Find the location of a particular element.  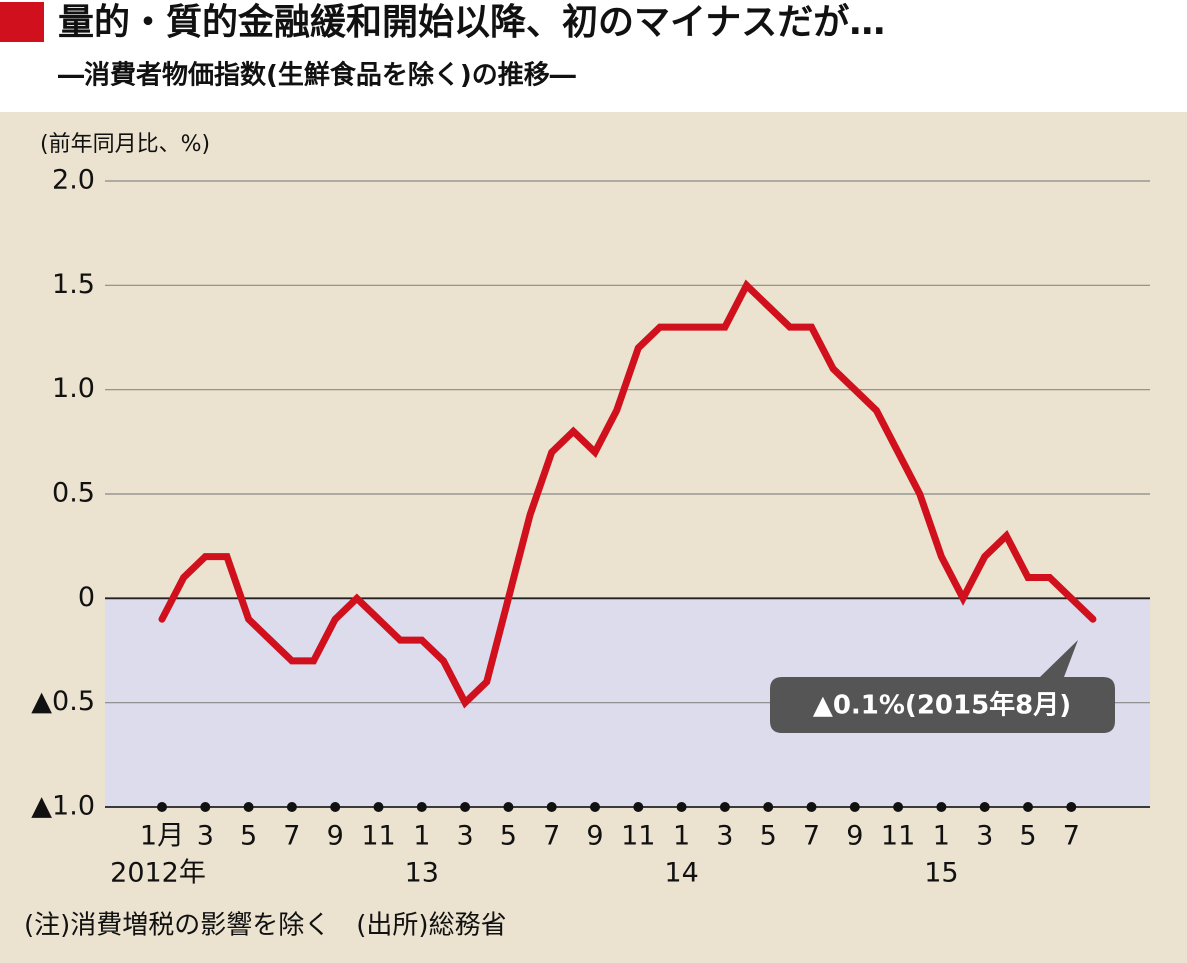

header is located at coordinates (593, 56).